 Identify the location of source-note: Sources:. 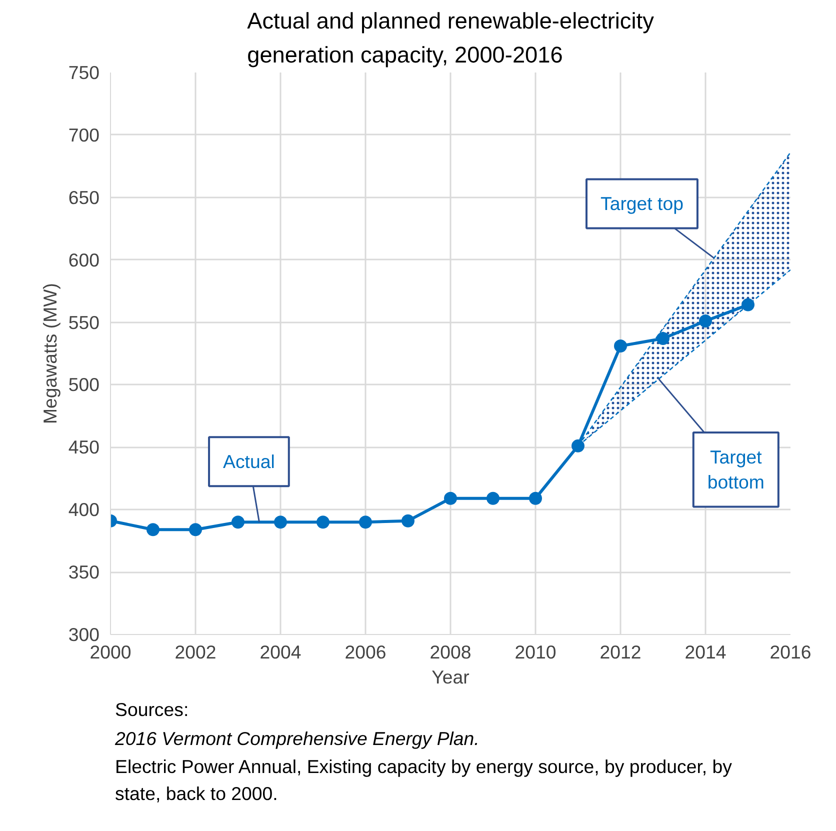
(152, 710).